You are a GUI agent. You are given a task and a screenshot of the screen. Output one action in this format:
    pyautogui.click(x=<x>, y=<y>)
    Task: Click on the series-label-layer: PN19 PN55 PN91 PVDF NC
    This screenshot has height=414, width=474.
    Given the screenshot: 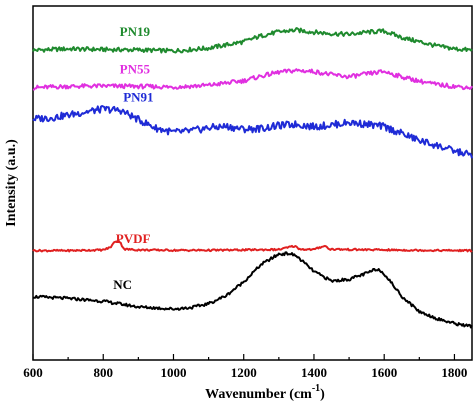 What is the action you would take?
    pyautogui.click(x=133, y=158)
    